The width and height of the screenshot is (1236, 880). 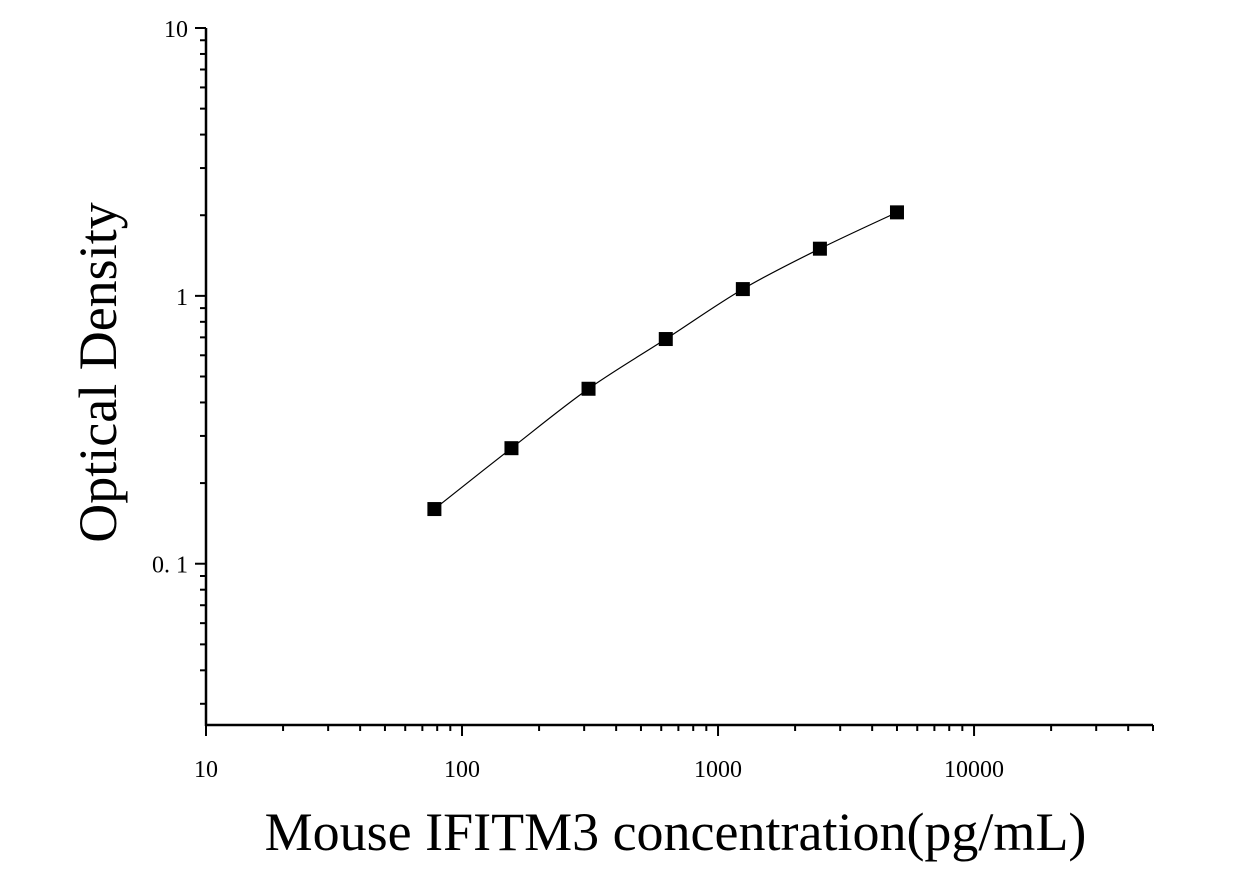 What do you see at coordinates (718, 770) in the screenshot?
I see `x-tick-label: 1000` at bounding box center [718, 770].